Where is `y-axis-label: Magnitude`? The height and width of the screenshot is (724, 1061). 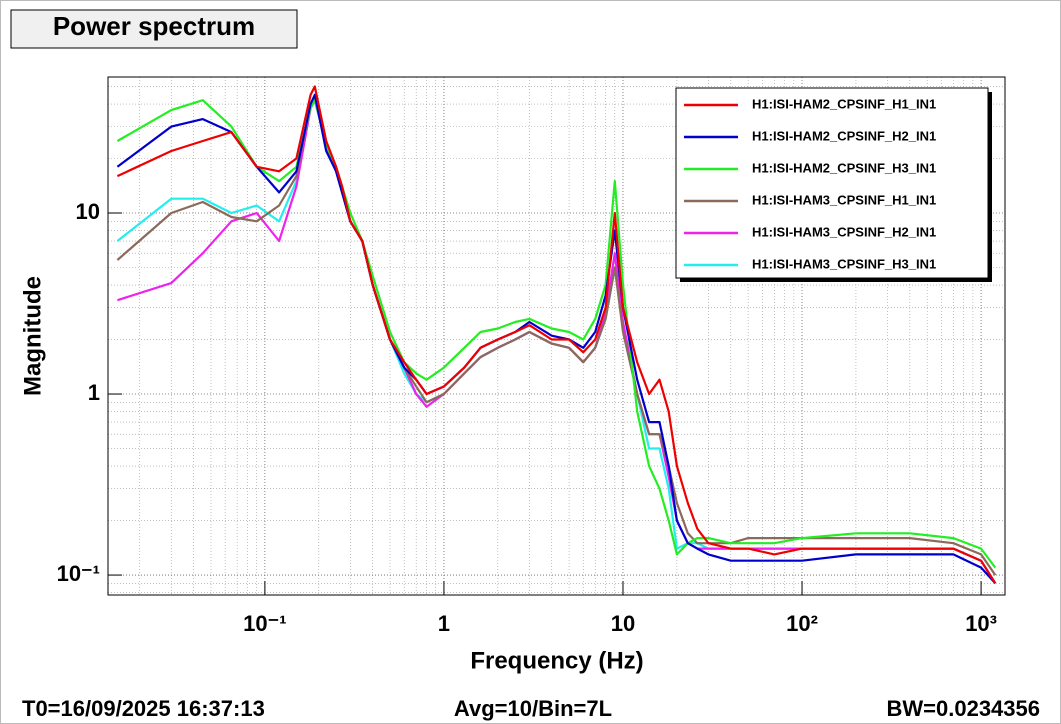
y-axis-label: Magnitude is located at coordinates (32, 336).